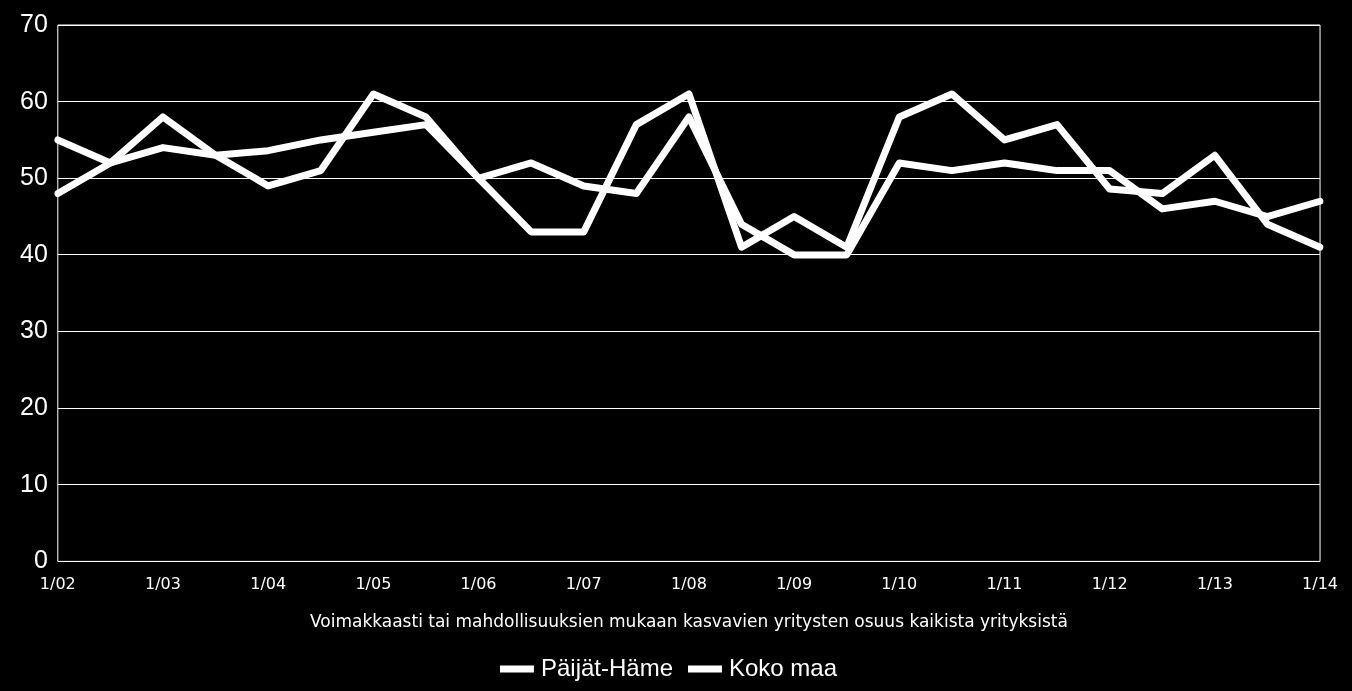  I want to click on y-tick-label: 70, so click(34, 22).